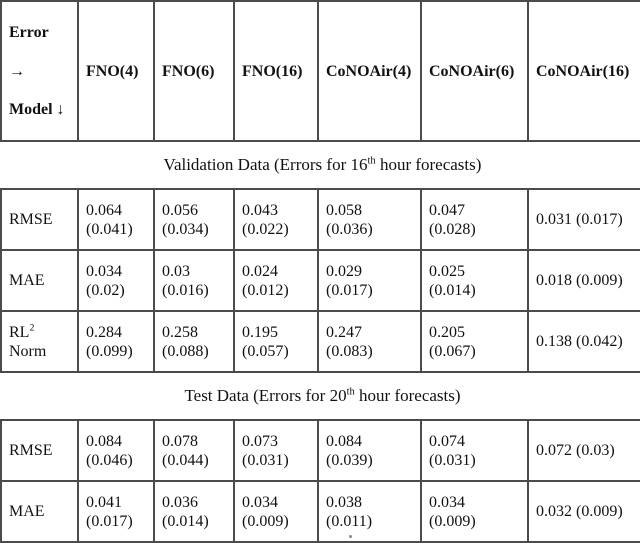  What do you see at coordinates (194, 220) in the screenshot?
I see `metric-cell: 0.056 (0.034)` at bounding box center [194, 220].